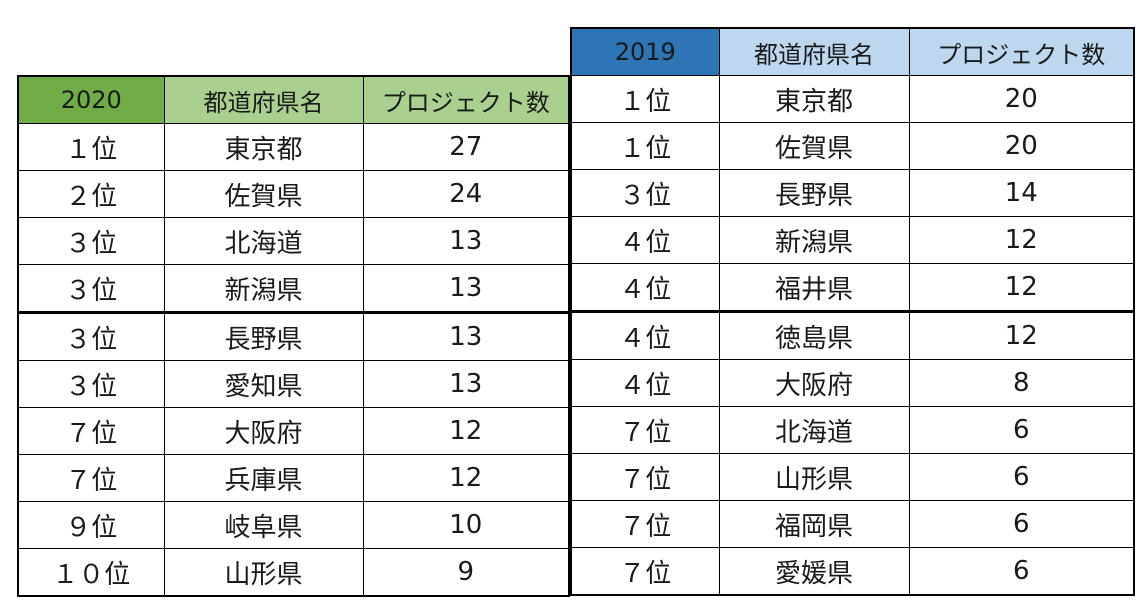 This screenshot has width=1140, height=614. What do you see at coordinates (91, 525) in the screenshot?
I see `rank-cell: ９位` at bounding box center [91, 525].